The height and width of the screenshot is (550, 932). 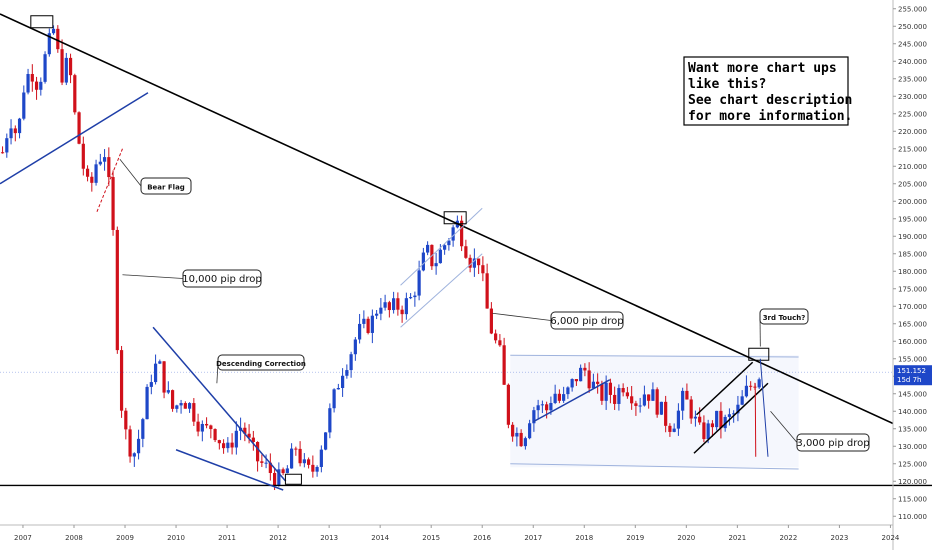 I want to click on price-tick-label: 205.000, so click(x=912, y=184).